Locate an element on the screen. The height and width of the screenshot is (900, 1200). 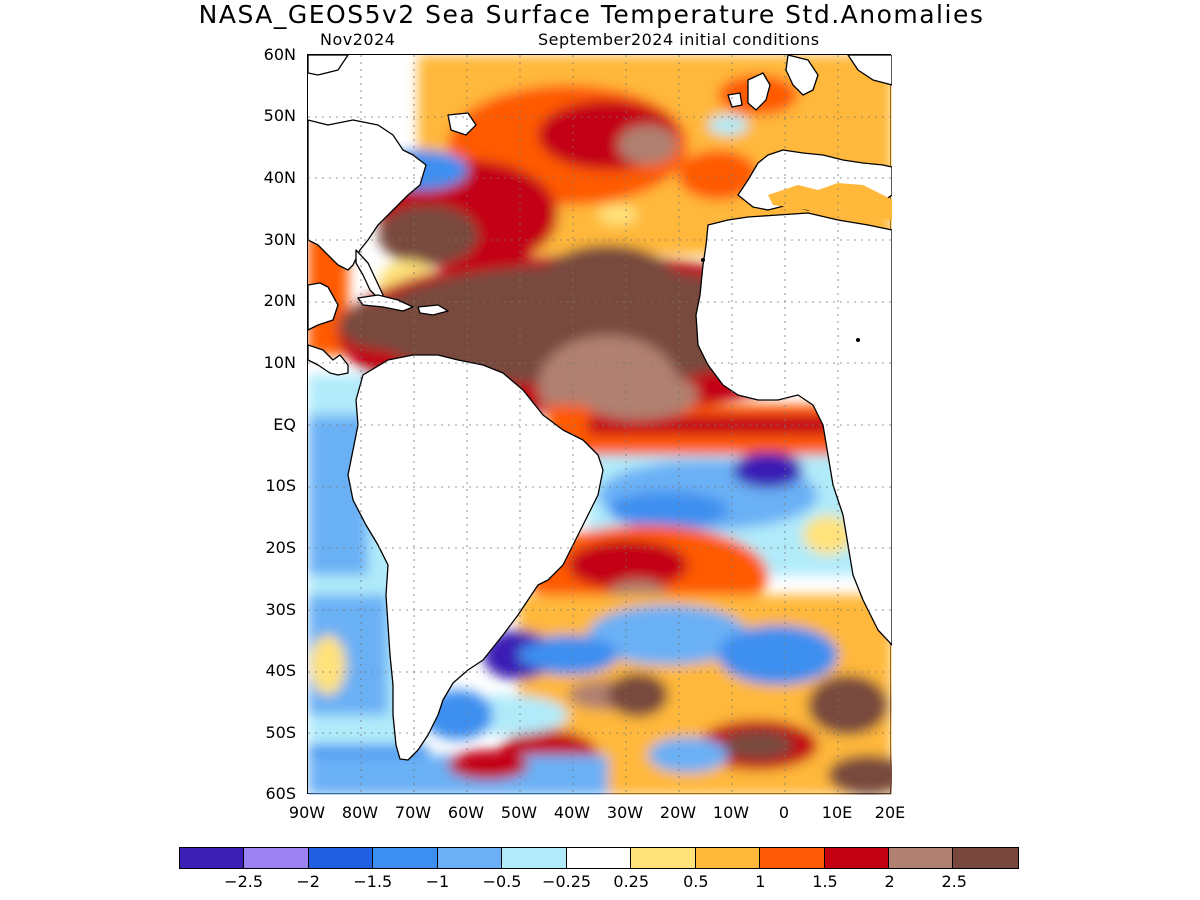
lon-label: 30W is located at coordinates (625, 812).